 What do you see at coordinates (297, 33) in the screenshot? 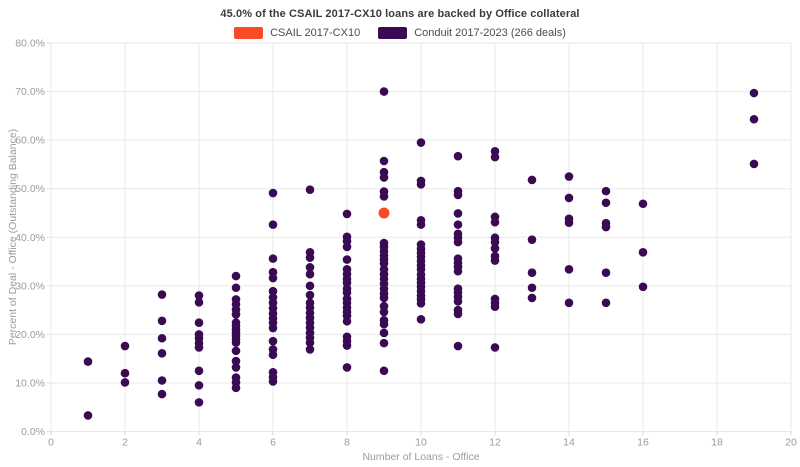
I see `legend-item-csail: CSAIL 2017-CX10` at bounding box center [297, 33].